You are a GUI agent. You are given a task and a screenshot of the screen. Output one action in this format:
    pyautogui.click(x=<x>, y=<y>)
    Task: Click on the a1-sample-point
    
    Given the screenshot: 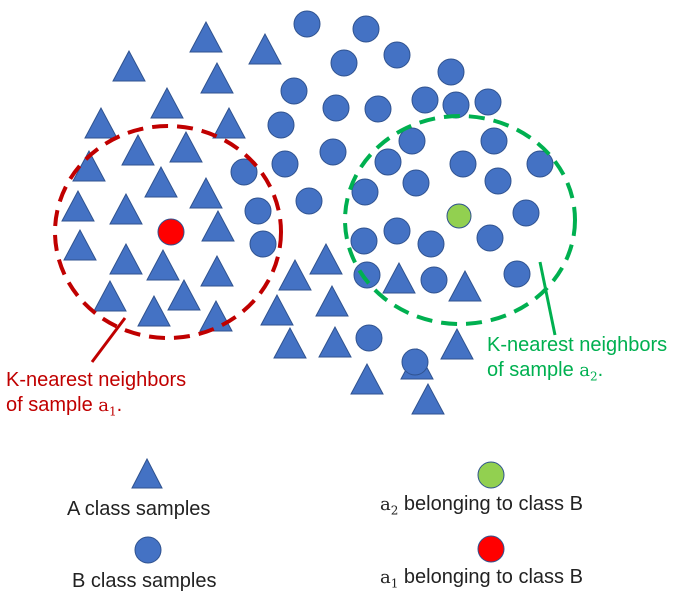 What is the action you would take?
    pyautogui.click(x=171, y=232)
    